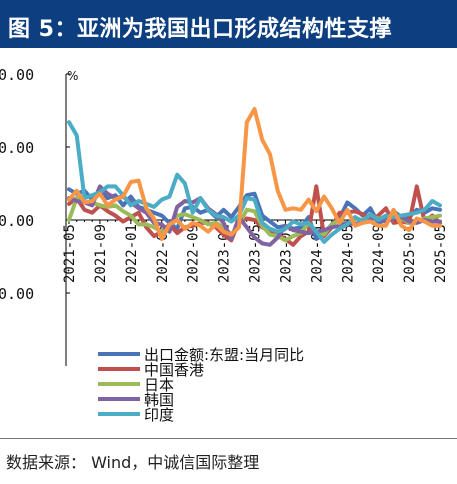  What do you see at coordinates (200, 29) in the screenshot?
I see `page-title: 图 5：亚洲为我国出口形成结构性支撑` at bounding box center [200, 29].